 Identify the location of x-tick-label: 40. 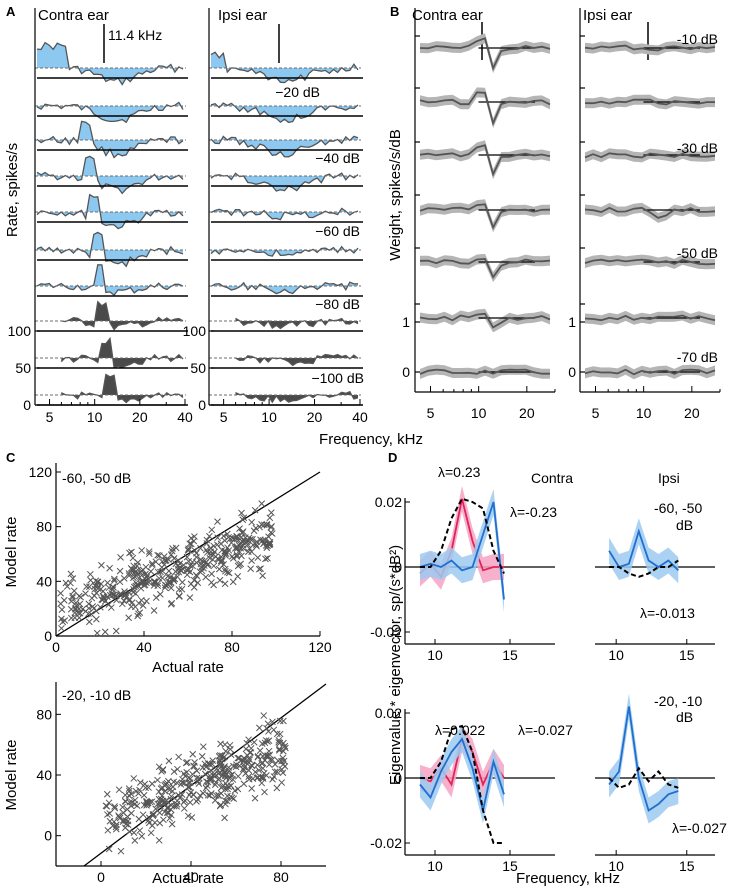
(360, 417).